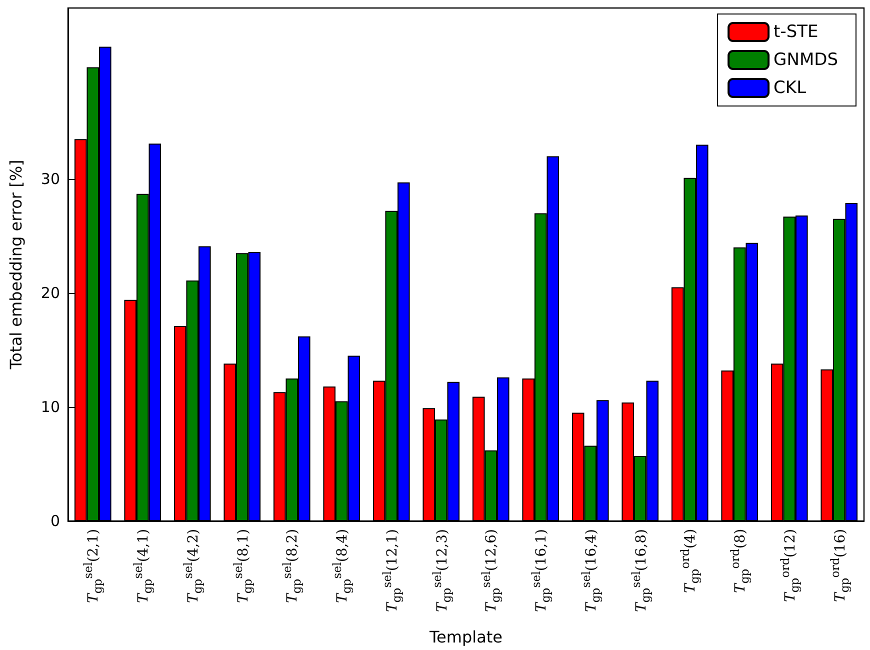 Image resolution: width=870 pixels, height=650 pixels. What do you see at coordinates (806, 60) in the screenshot?
I see `legend-label: GNMDS` at bounding box center [806, 60].